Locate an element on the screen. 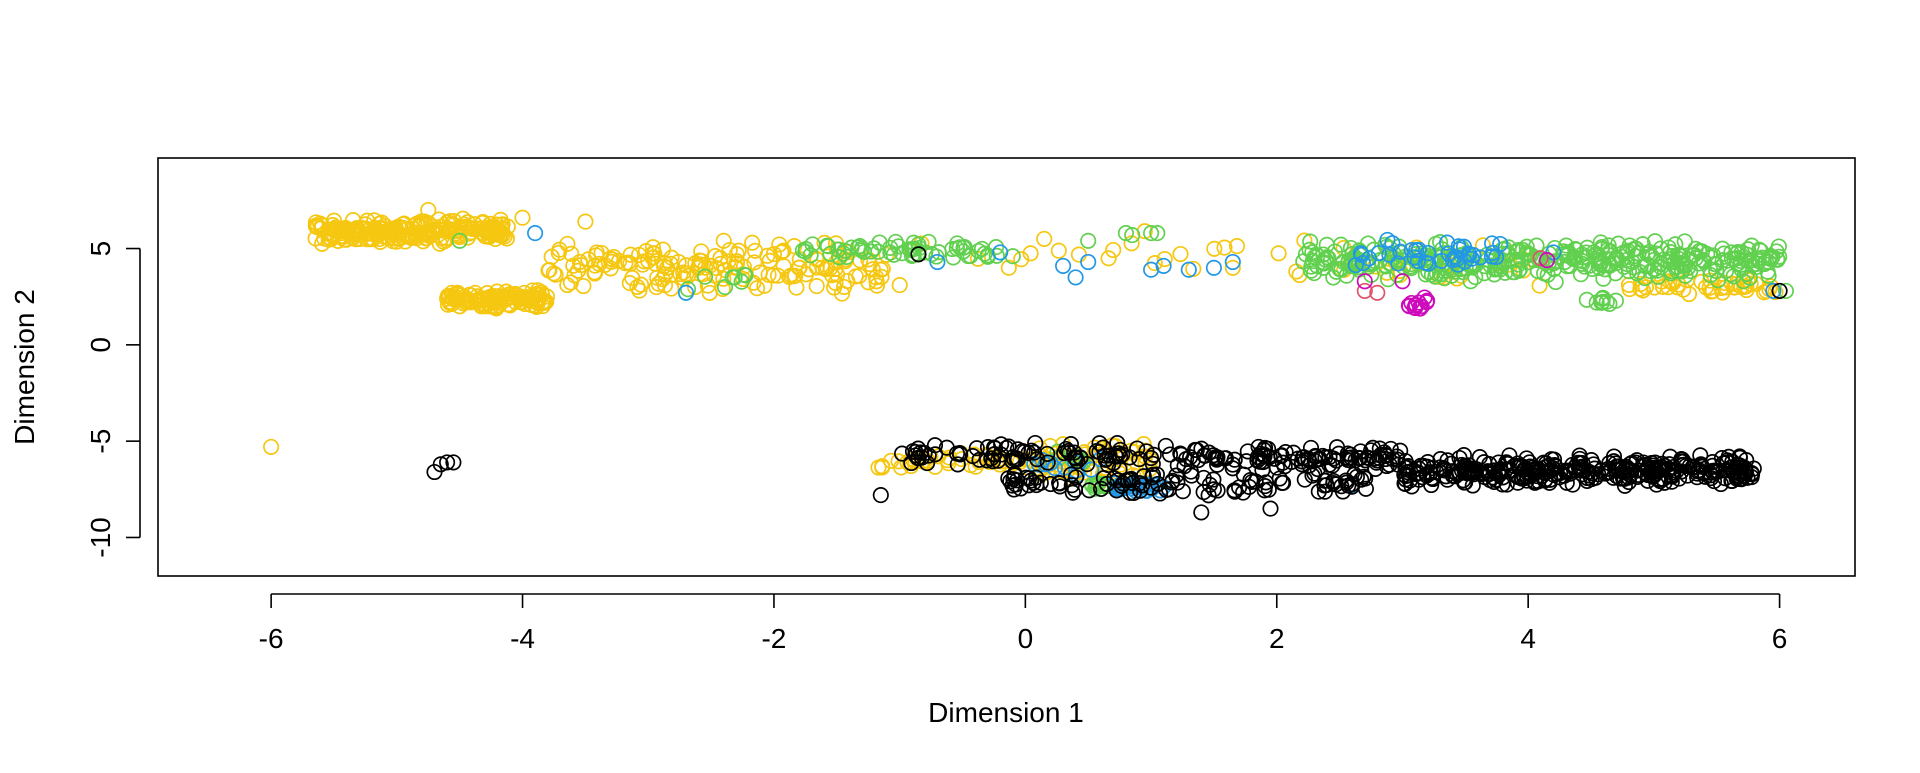 The height and width of the screenshot is (773, 1920). x-axis-label: Dimension 1 is located at coordinates (1006, 712).